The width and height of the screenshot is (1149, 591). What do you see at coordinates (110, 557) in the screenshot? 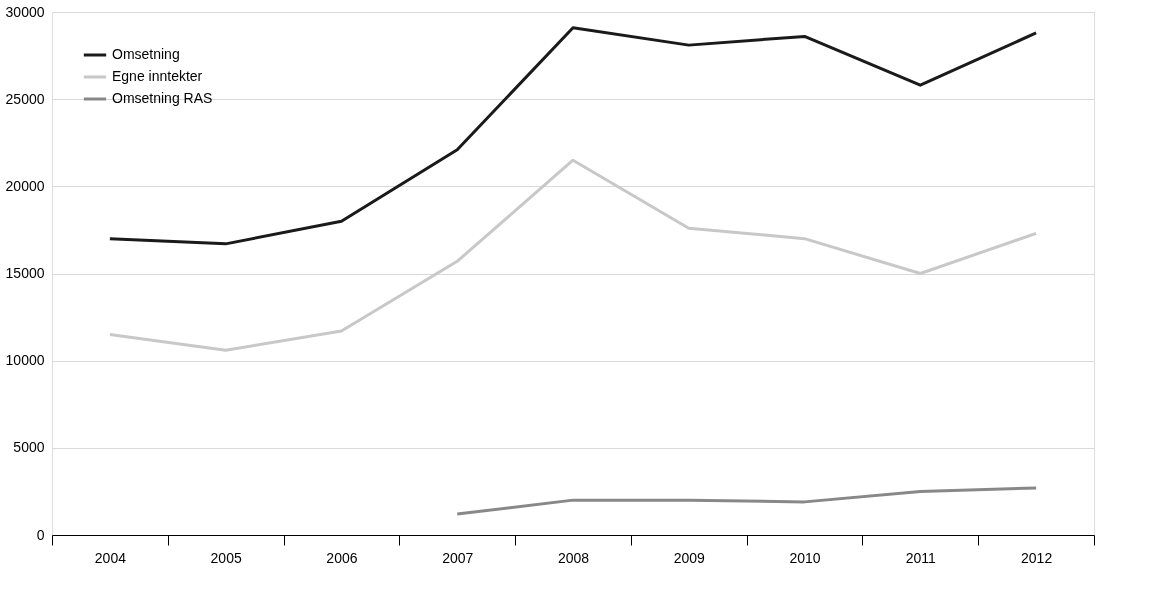
I see `x-tick-label: 2004` at bounding box center [110, 557].